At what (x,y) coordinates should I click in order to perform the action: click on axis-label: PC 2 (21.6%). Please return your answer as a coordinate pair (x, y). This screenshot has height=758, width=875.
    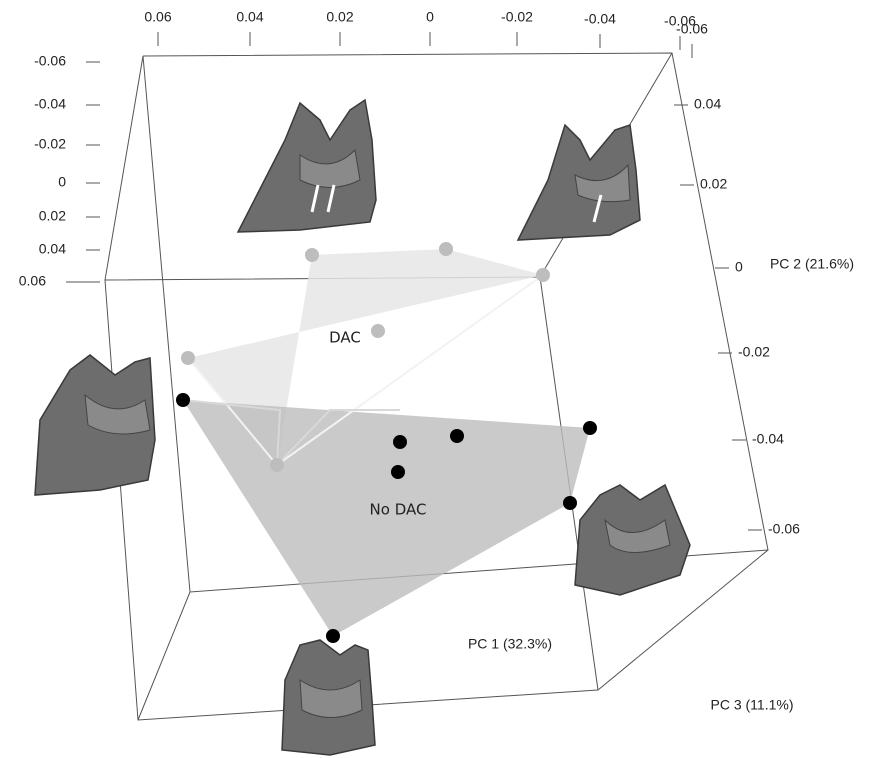
    Looking at the image, I should click on (812, 264).